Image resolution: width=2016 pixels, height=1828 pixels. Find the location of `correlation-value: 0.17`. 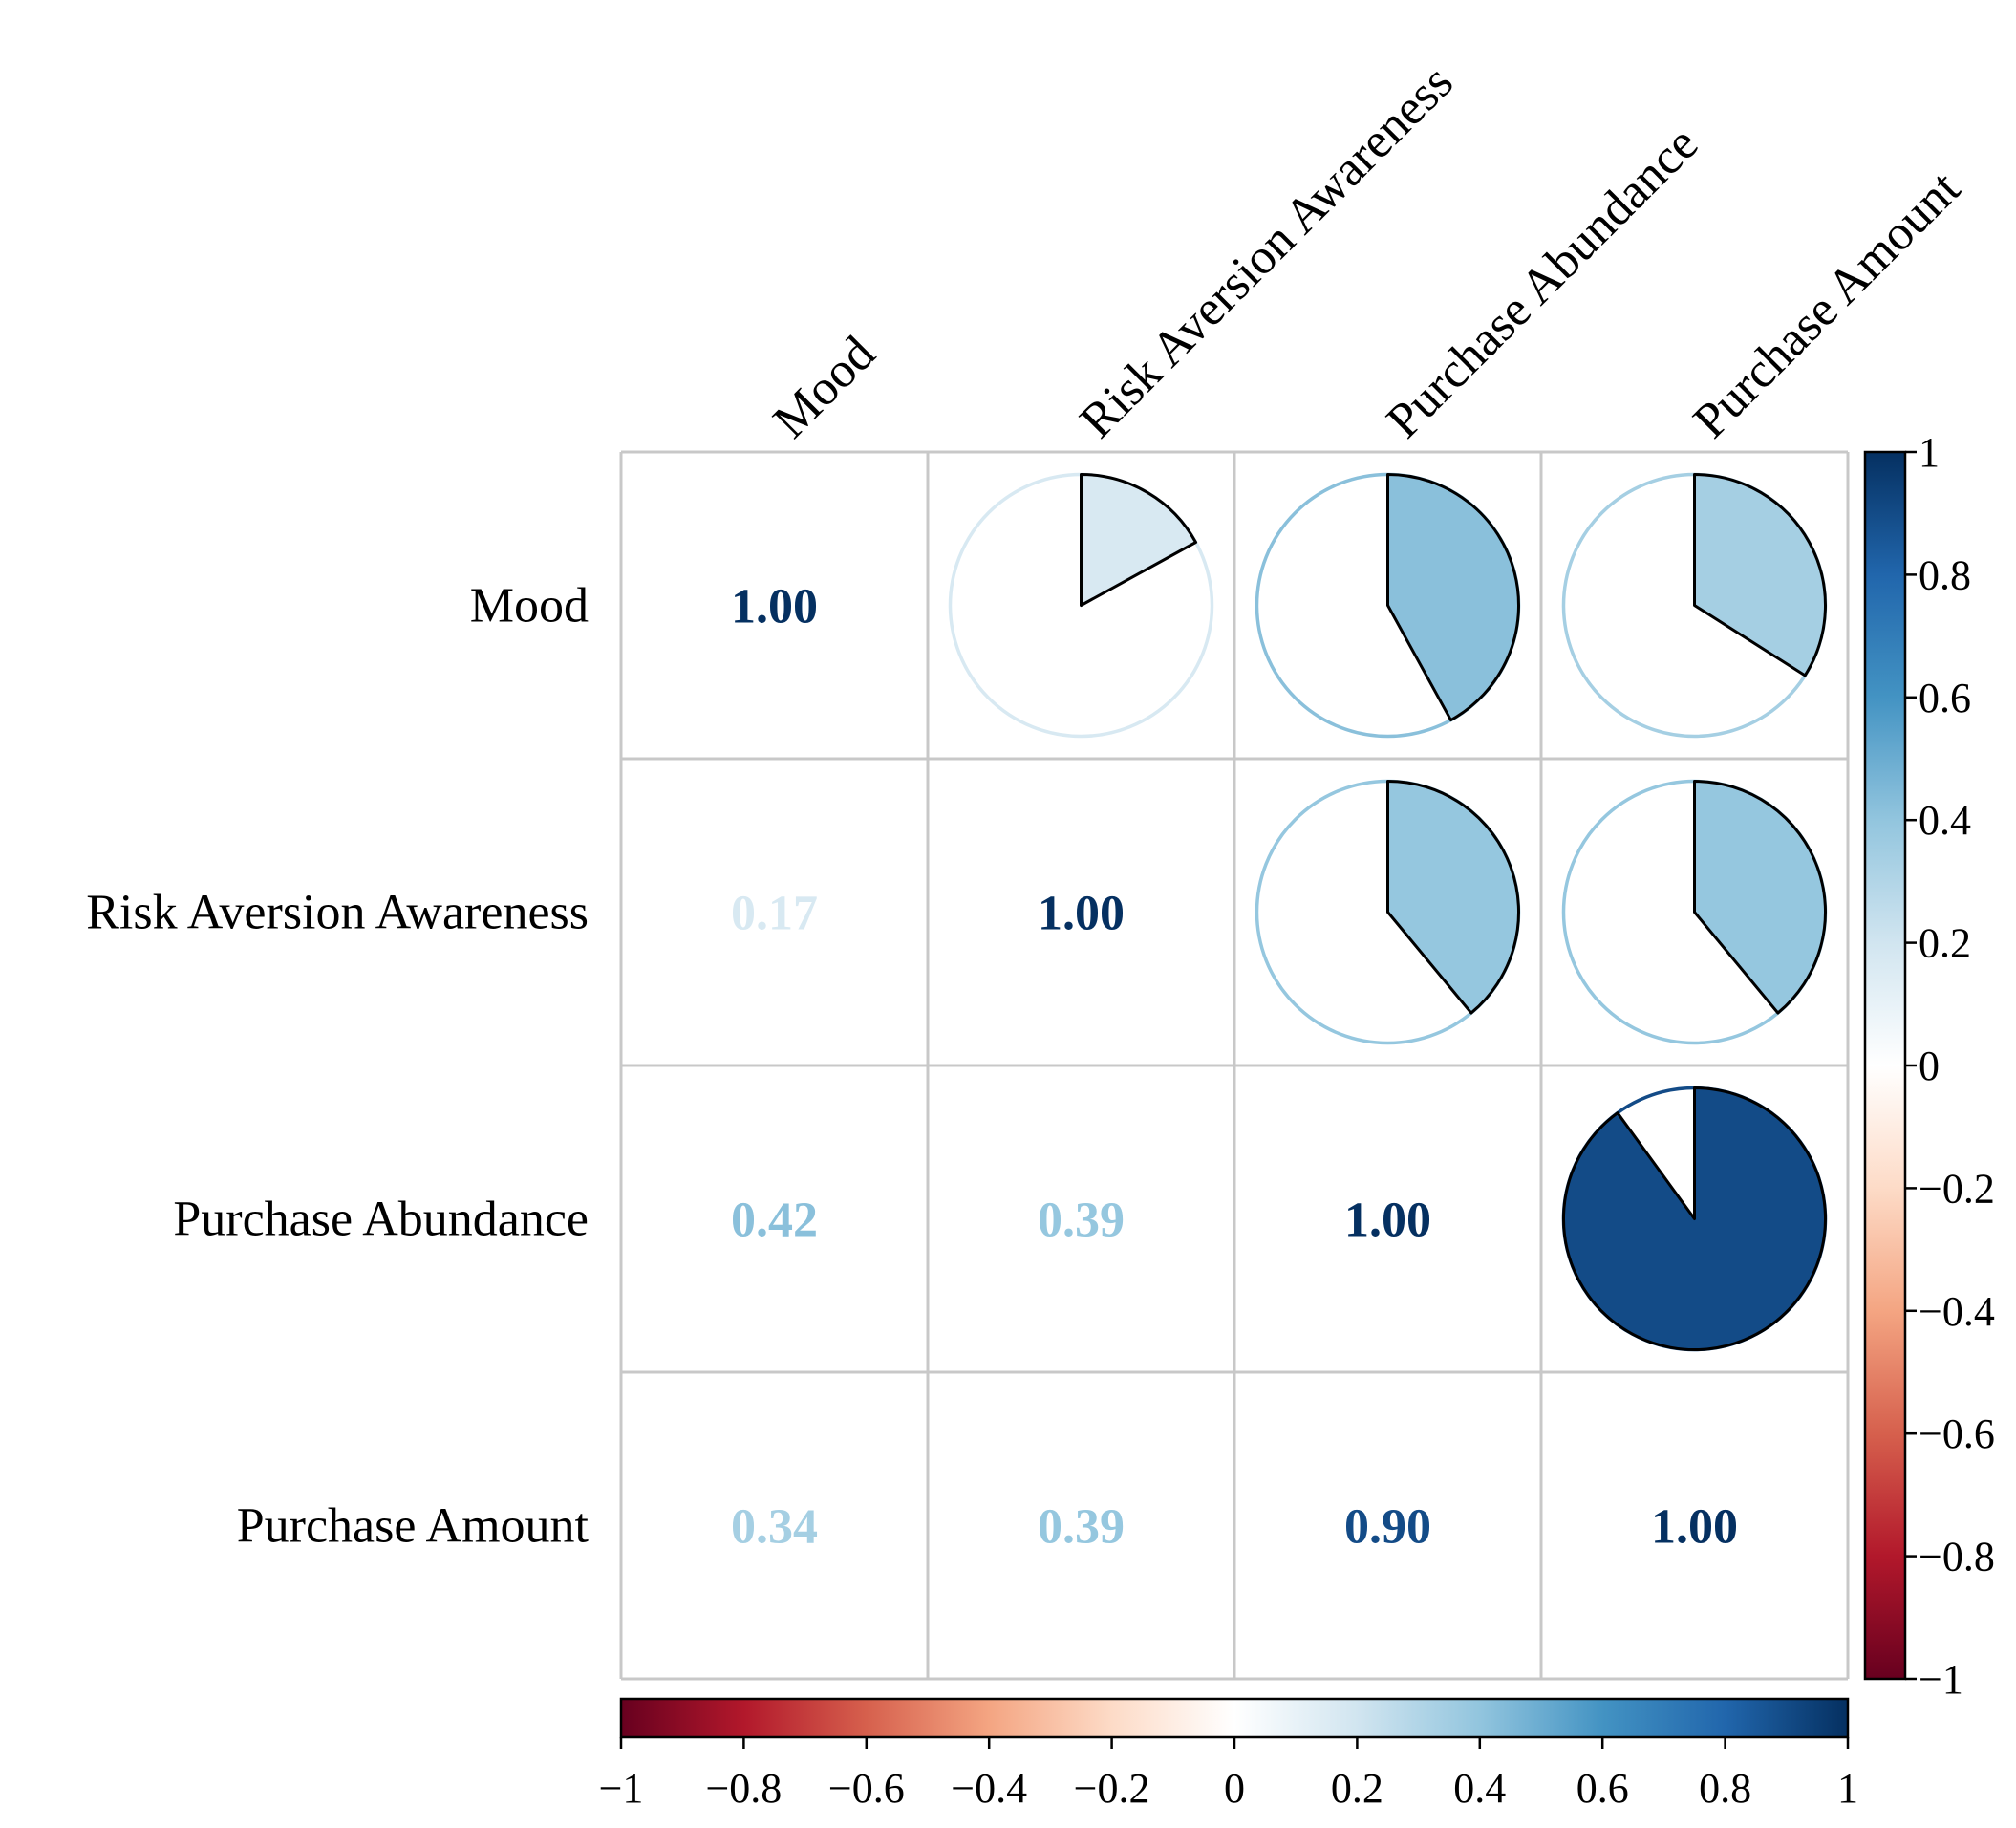

correlation-value: 0.17 is located at coordinates (774, 914).